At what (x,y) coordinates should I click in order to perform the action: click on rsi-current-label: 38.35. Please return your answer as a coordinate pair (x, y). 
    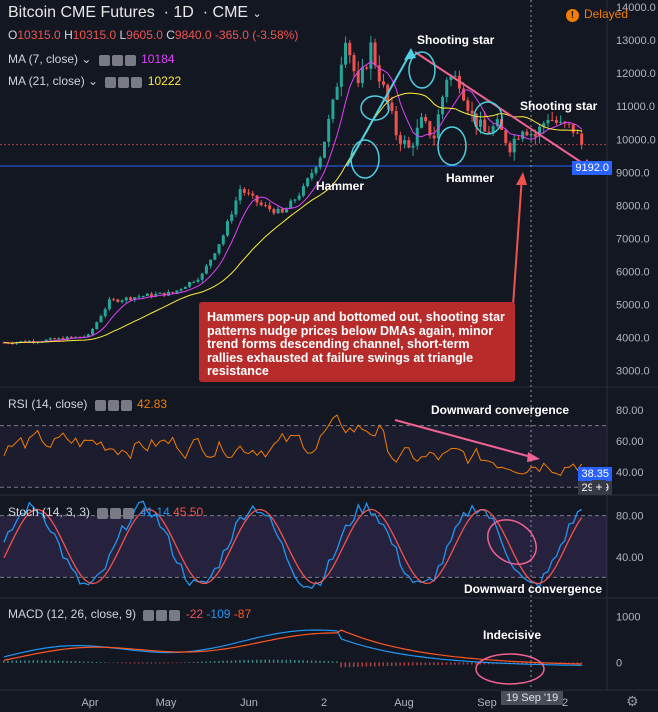
    Looking at the image, I should click on (595, 474).